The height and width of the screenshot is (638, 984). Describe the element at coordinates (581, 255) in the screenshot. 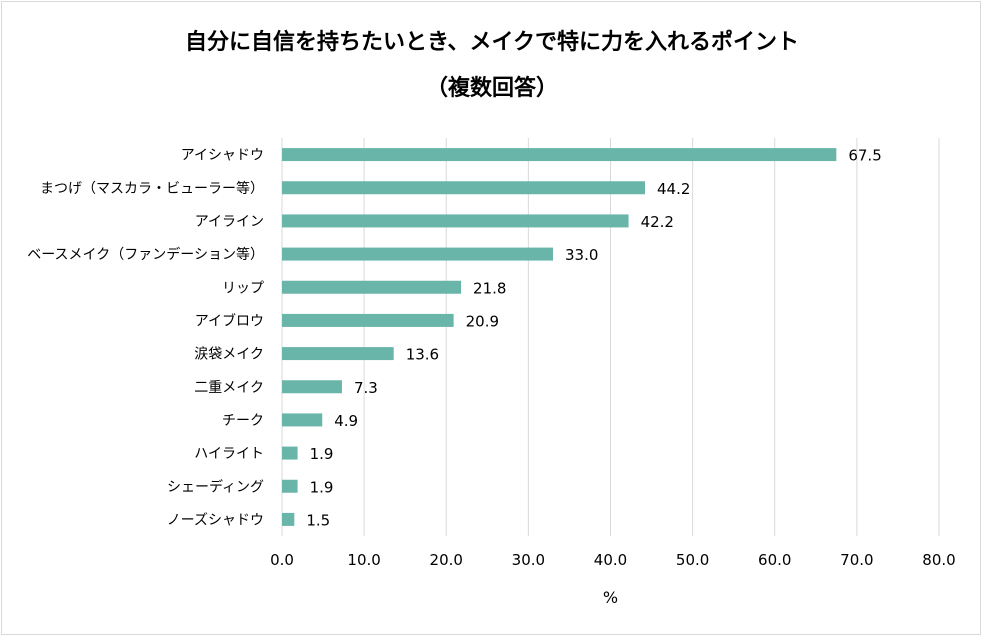

I see `data-label: 33.0` at that location.